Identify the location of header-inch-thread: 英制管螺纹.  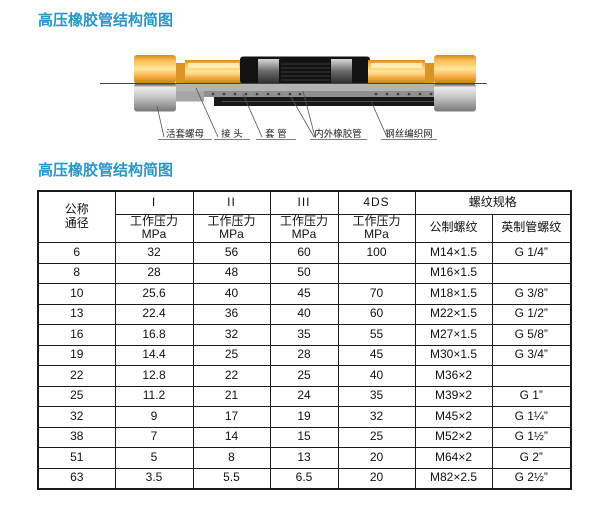
(531, 228).